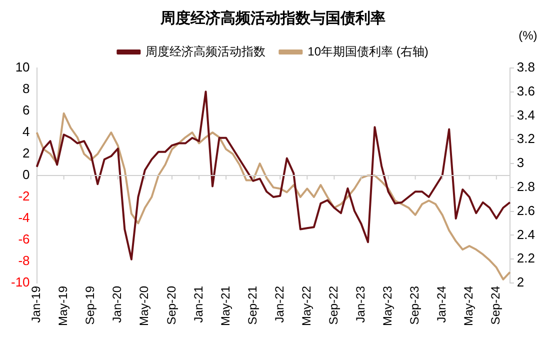 Image resolution: width=550 pixels, height=337 pixels. I want to click on y-tick-label: 0, so click(26, 174).